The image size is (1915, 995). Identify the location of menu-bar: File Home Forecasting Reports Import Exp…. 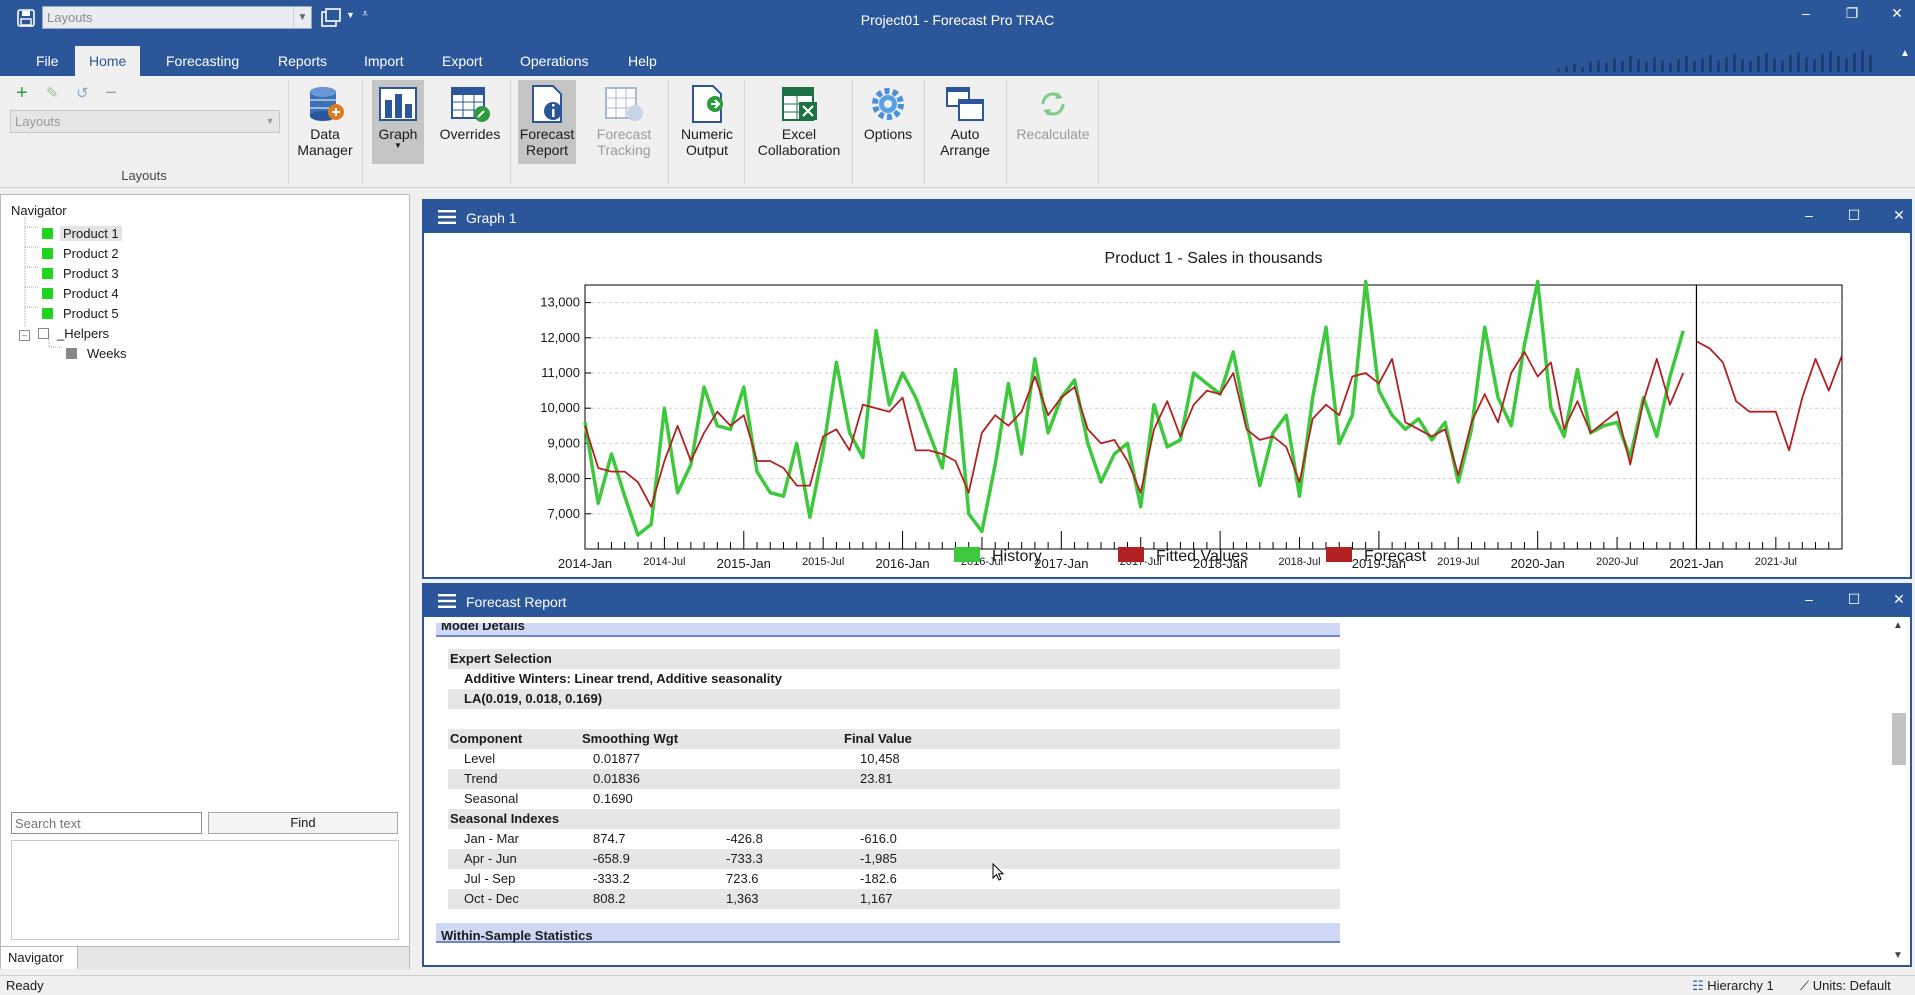
(957, 59).